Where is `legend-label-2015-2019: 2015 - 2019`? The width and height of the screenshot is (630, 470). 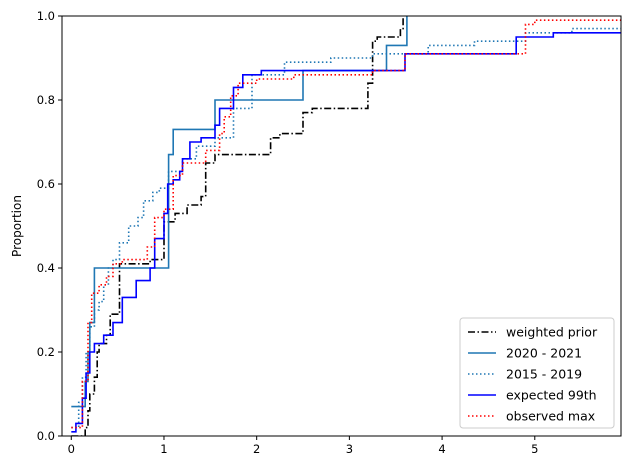 legend-label-2015-2019: 2015 - 2019 is located at coordinates (544, 374).